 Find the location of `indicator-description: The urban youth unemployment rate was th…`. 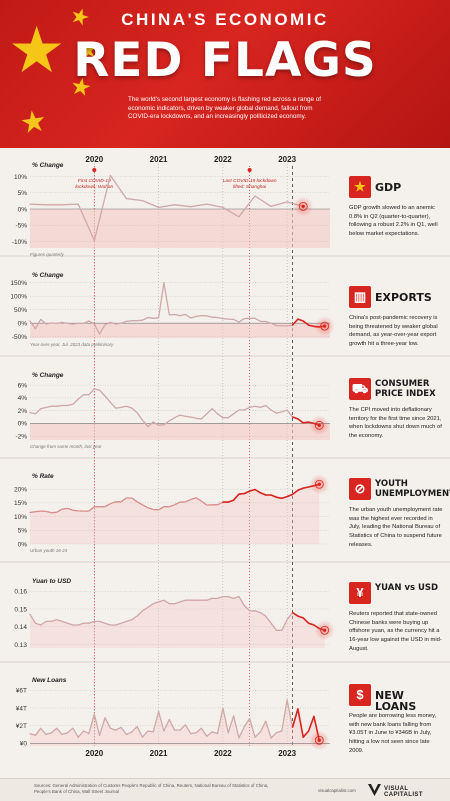

indicator-description: The urban youth unemployment rate was th… is located at coordinates (396, 527).